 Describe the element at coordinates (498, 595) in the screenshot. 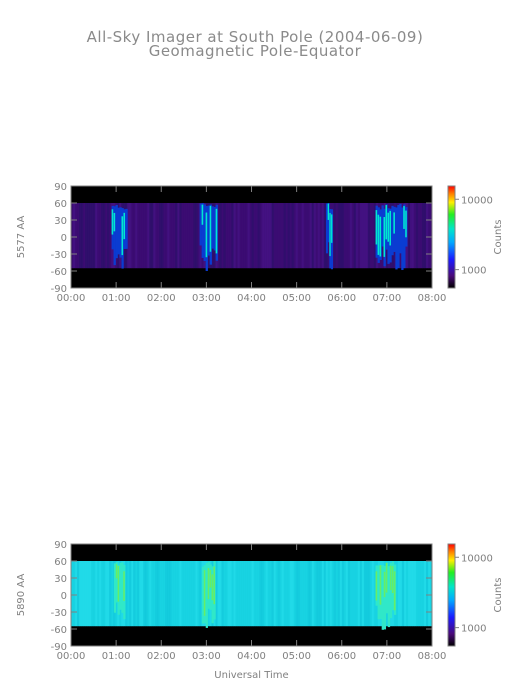

I see `colorbar-label: Counts` at that location.